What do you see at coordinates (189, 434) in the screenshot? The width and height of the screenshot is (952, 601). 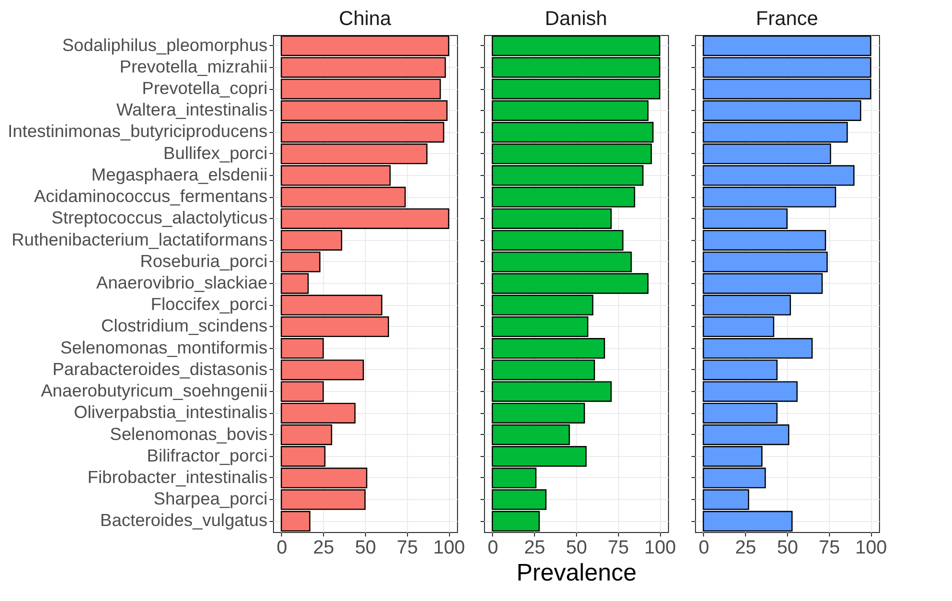 I see `y-tick-label: Selenomonas_bovis` at bounding box center [189, 434].